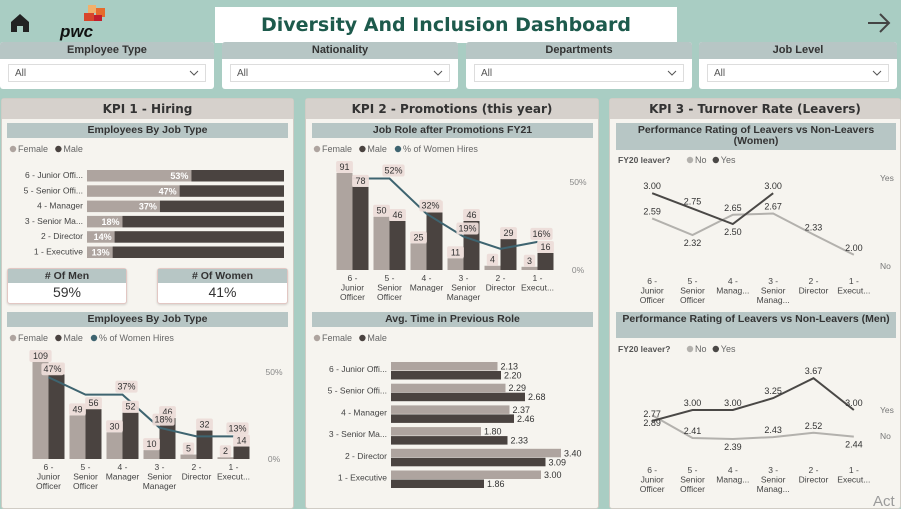  What do you see at coordinates (204, 425) in the screenshot?
I see `male-data-label: 32` at bounding box center [204, 425].